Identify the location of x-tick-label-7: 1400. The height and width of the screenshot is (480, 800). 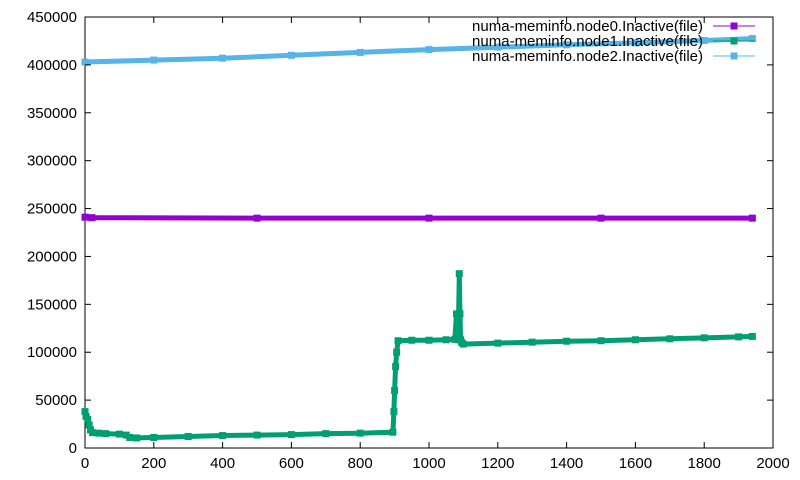
(566, 463).